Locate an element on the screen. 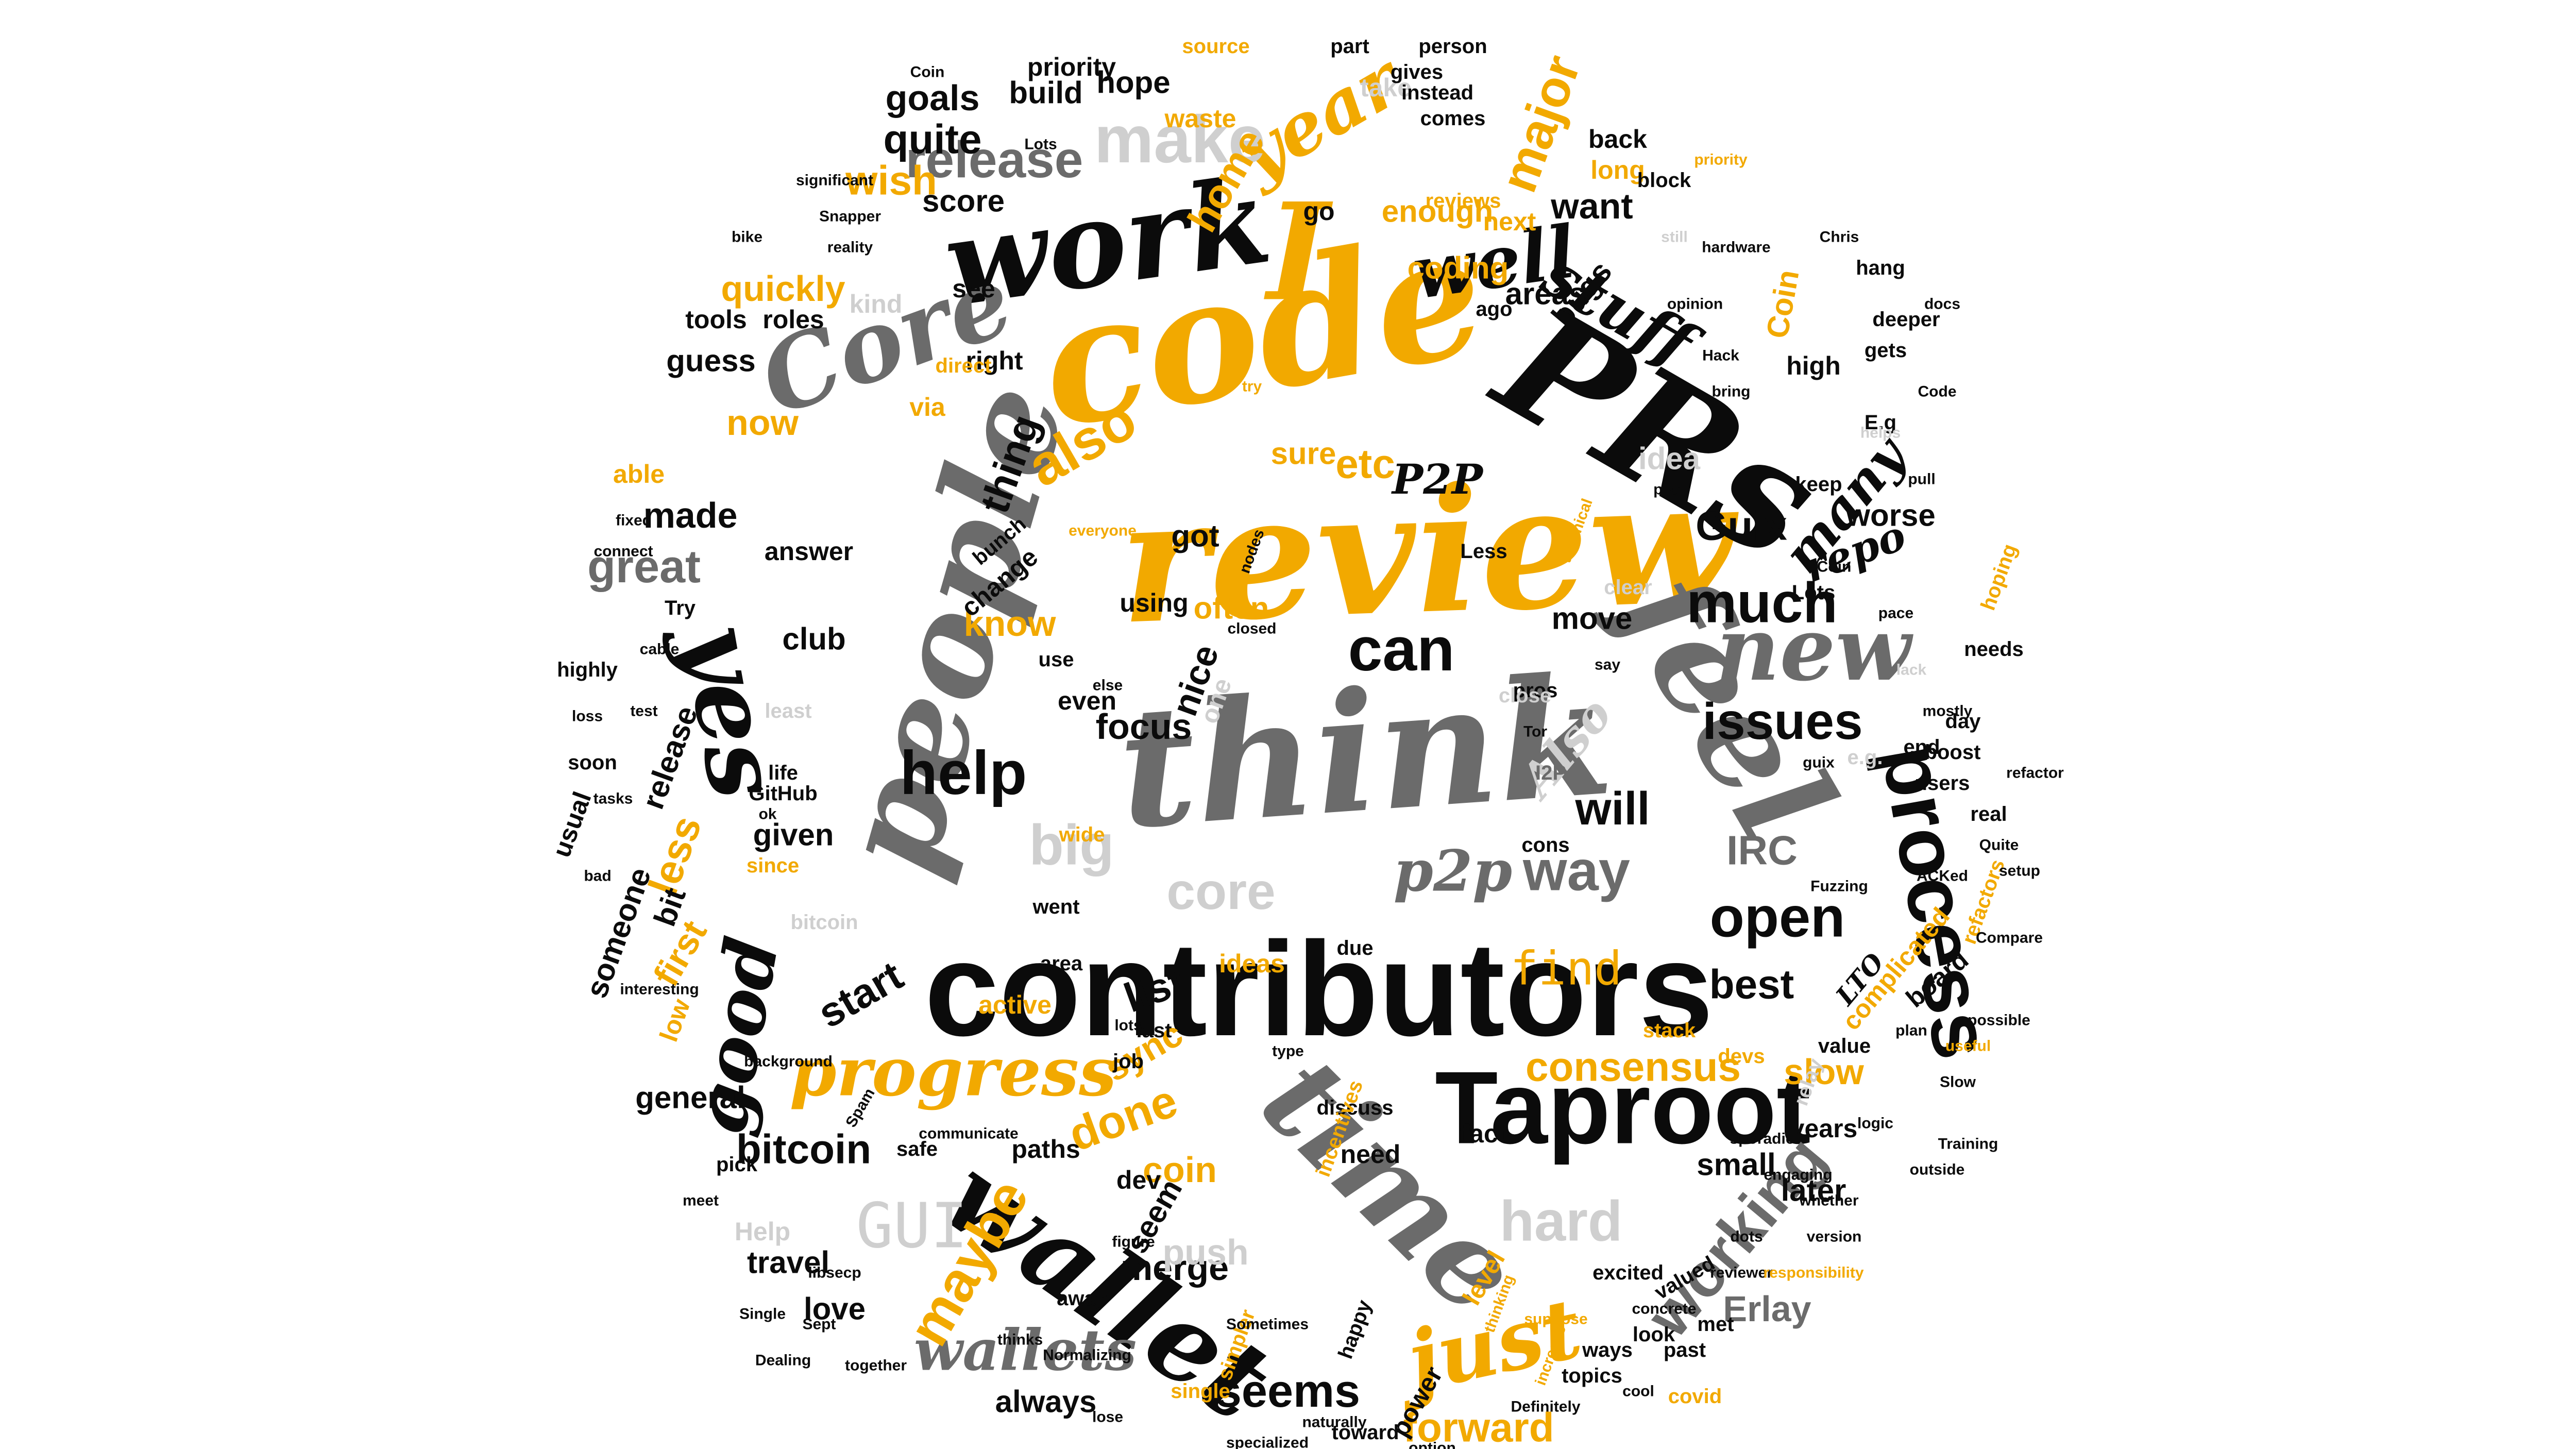 The height and width of the screenshot is (1449, 2576). cloud-word-opinion: opinion is located at coordinates (1695, 304).